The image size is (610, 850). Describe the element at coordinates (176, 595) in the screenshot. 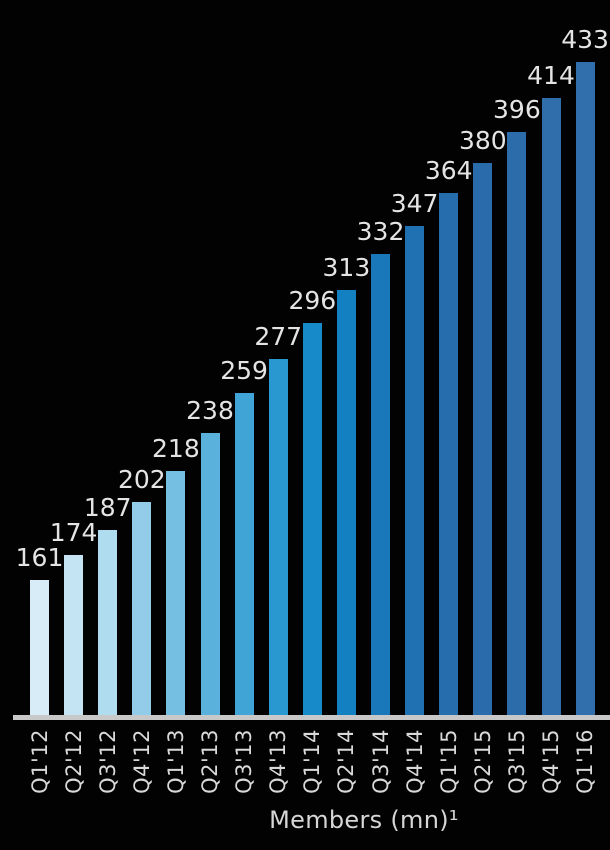

I see `bar-Q1'13` at that location.